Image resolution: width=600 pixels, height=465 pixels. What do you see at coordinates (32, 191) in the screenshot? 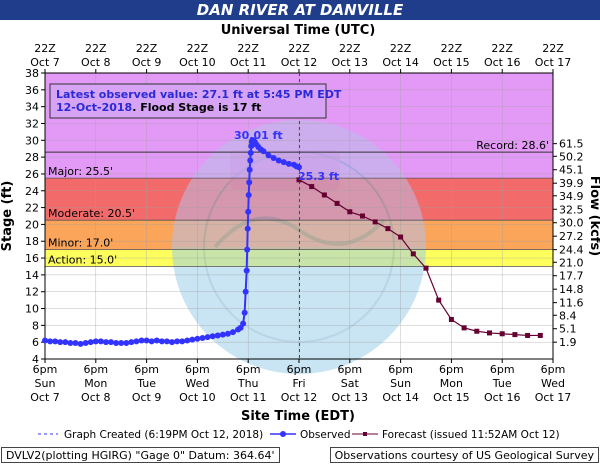
I see `y-tick-label: 24` at bounding box center [32, 191].